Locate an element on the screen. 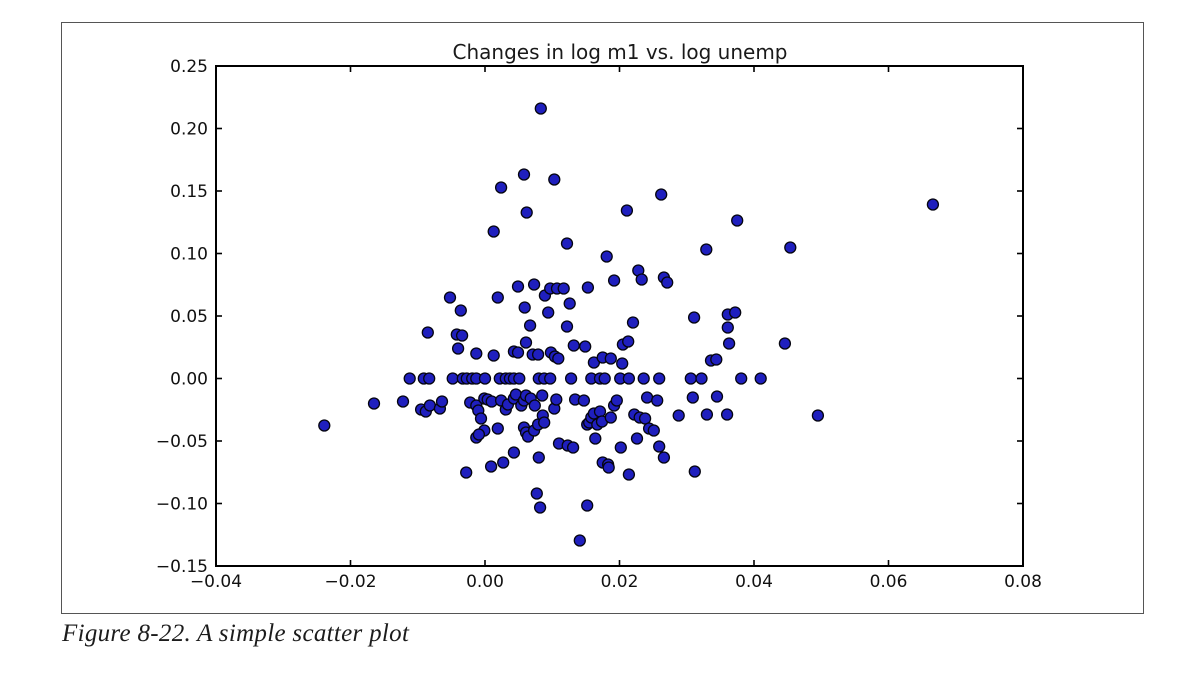  x-tick-label: −0.04 is located at coordinates (216, 582).